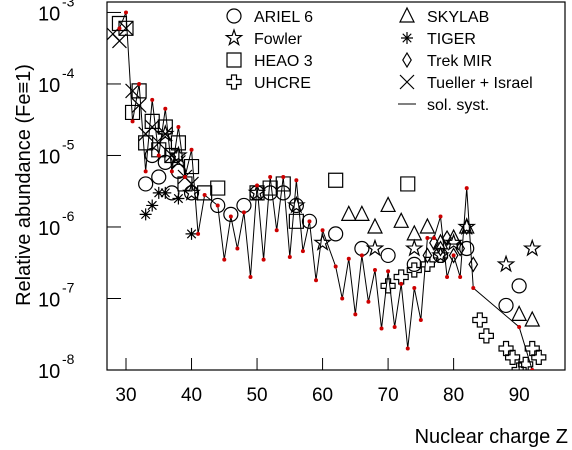  I want to click on marker-flake, so click(407, 38).